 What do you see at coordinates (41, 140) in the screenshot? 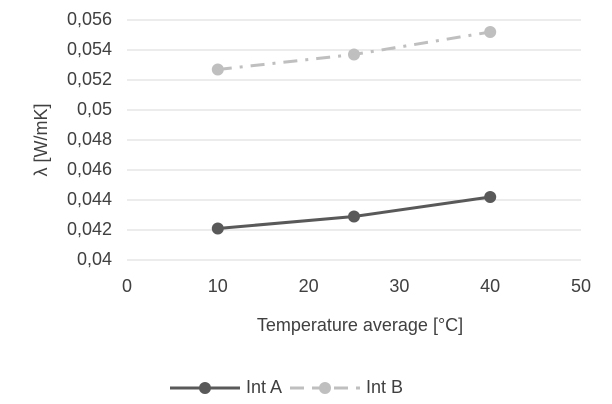
I see `y-axis-title: λ [W/mK]` at bounding box center [41, 140].